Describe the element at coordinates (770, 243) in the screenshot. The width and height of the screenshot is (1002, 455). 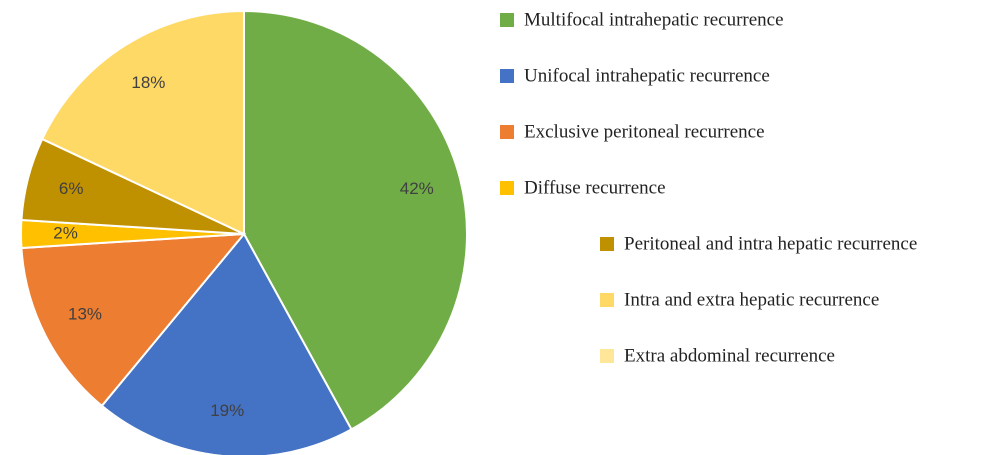
I see `legend-label: Peritoneal and intra hepatic recurrence` at that location.